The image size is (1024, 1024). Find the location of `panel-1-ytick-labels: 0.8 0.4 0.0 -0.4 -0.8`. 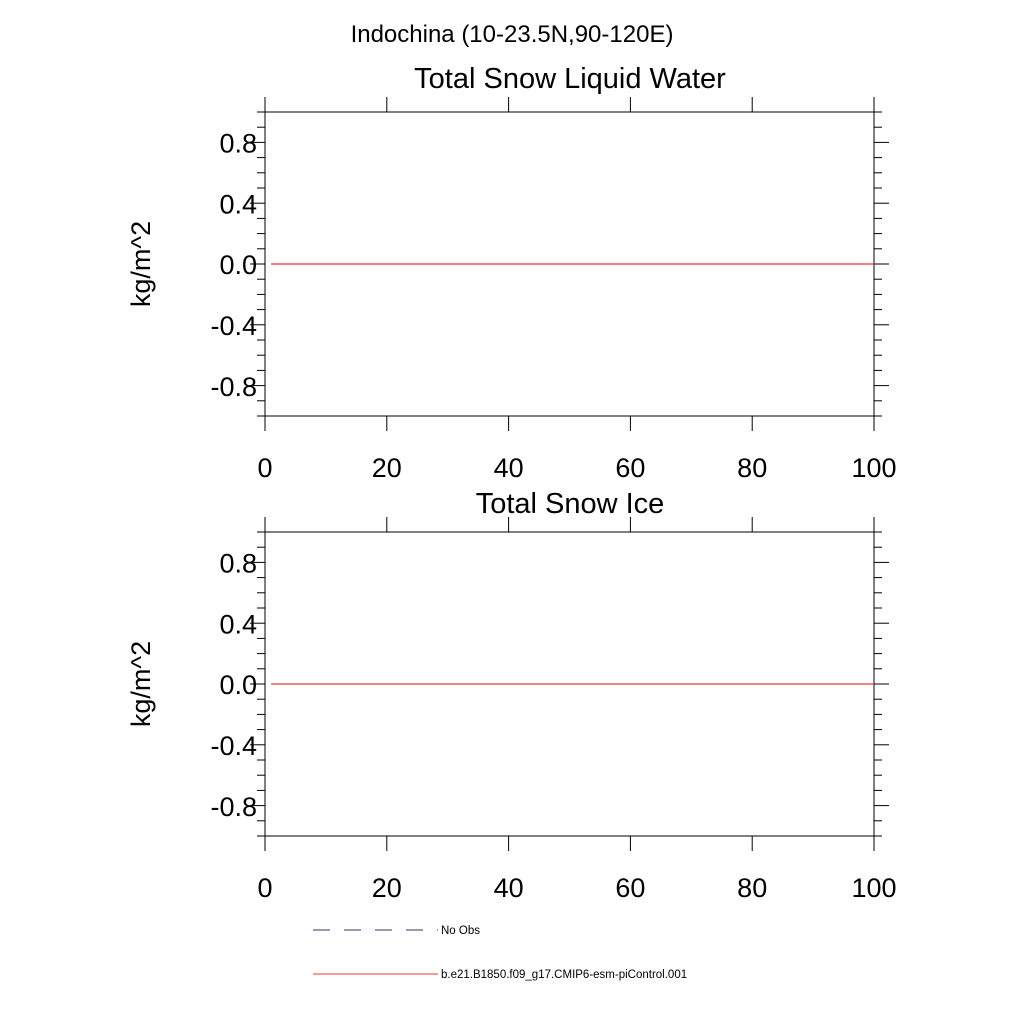

panel-1-ytick-labels: 0.8 0.4 0.0 -0.4 -0.8 is located at coordinates (233, 265).